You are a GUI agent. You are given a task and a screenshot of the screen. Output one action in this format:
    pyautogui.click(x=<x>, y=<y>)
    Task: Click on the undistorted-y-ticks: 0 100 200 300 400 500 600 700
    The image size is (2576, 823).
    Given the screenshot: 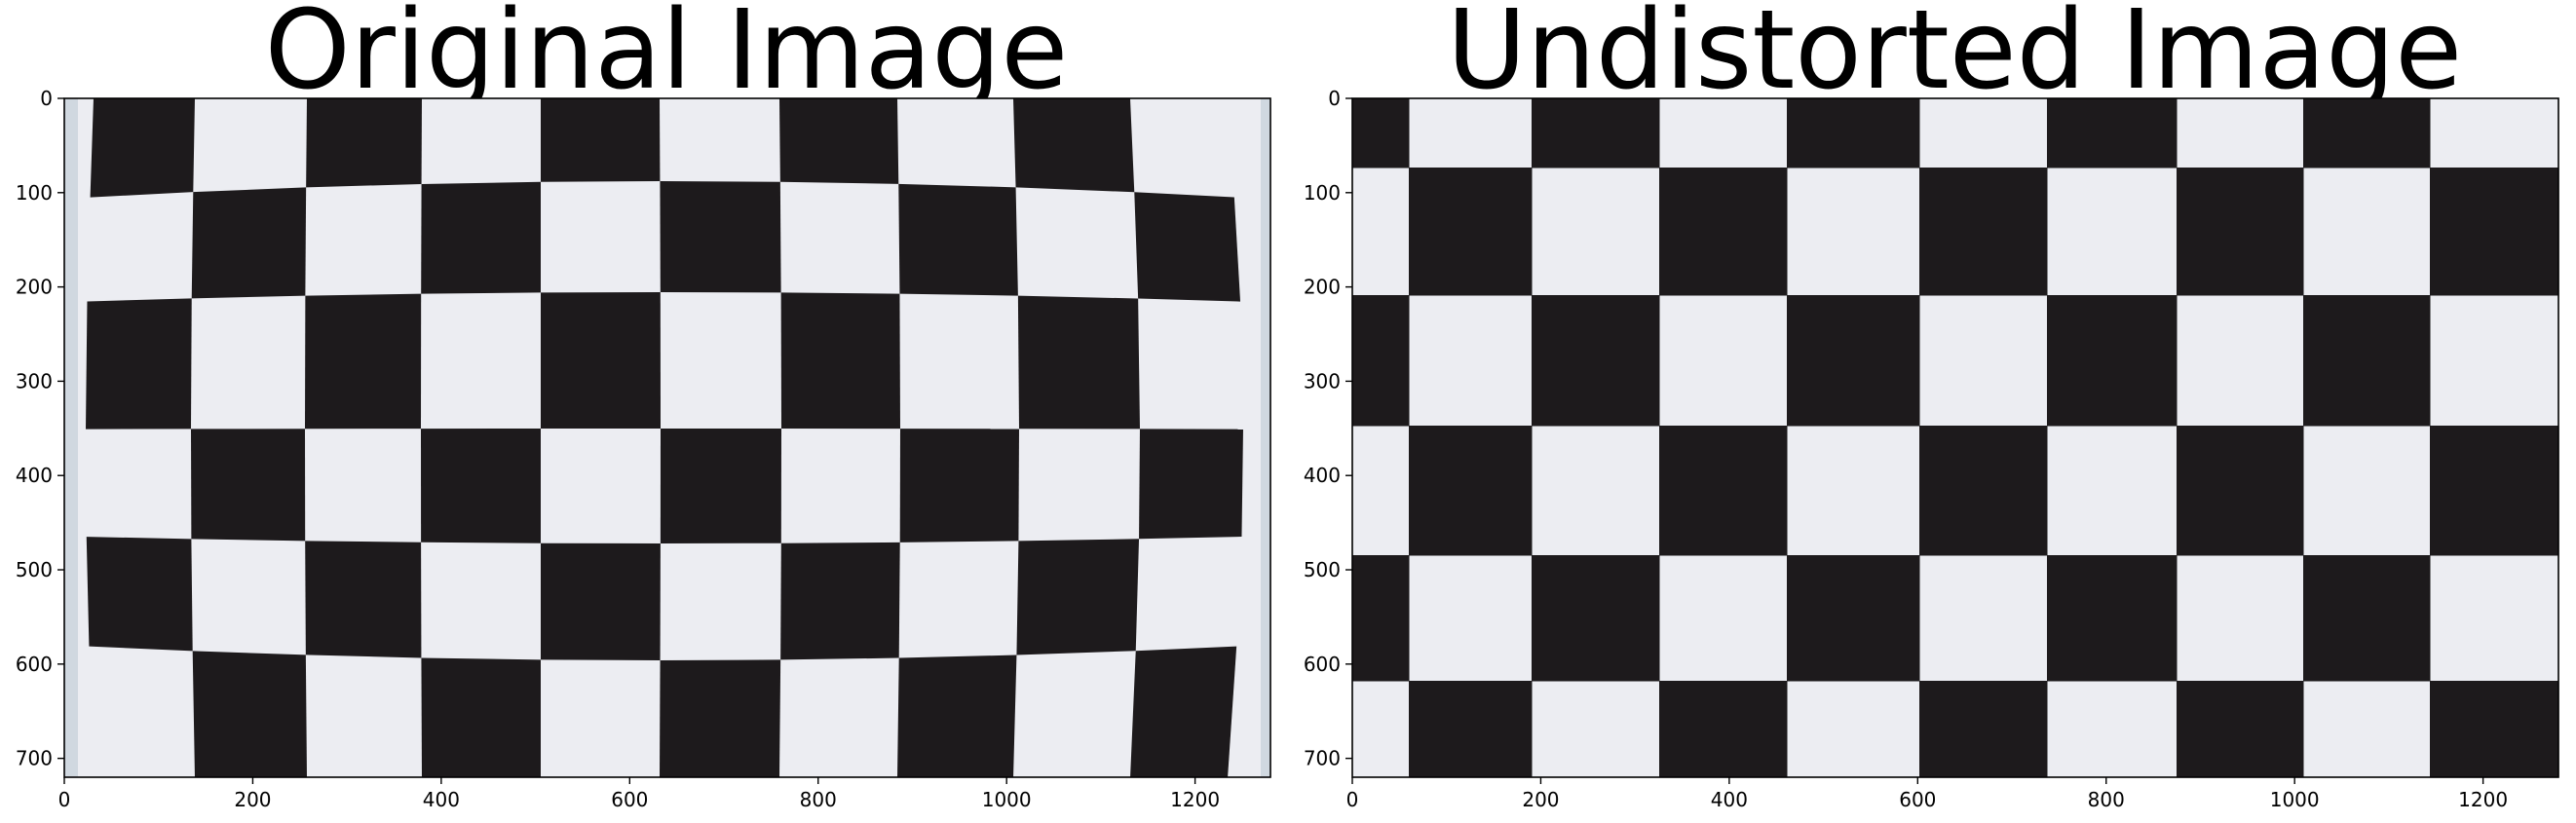 What is the action you would take?
    pyautogui.click(x=1328, y=428)
    